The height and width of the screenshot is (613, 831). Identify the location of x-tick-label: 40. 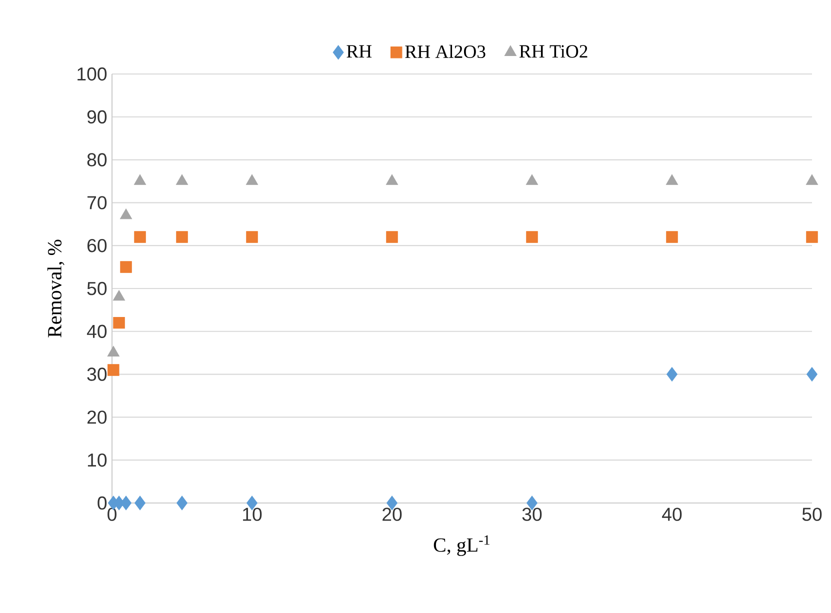
(672, 514).